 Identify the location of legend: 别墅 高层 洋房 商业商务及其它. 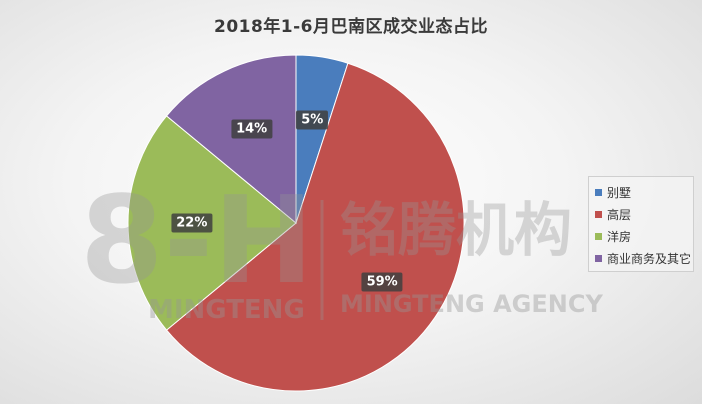
(641, 224).